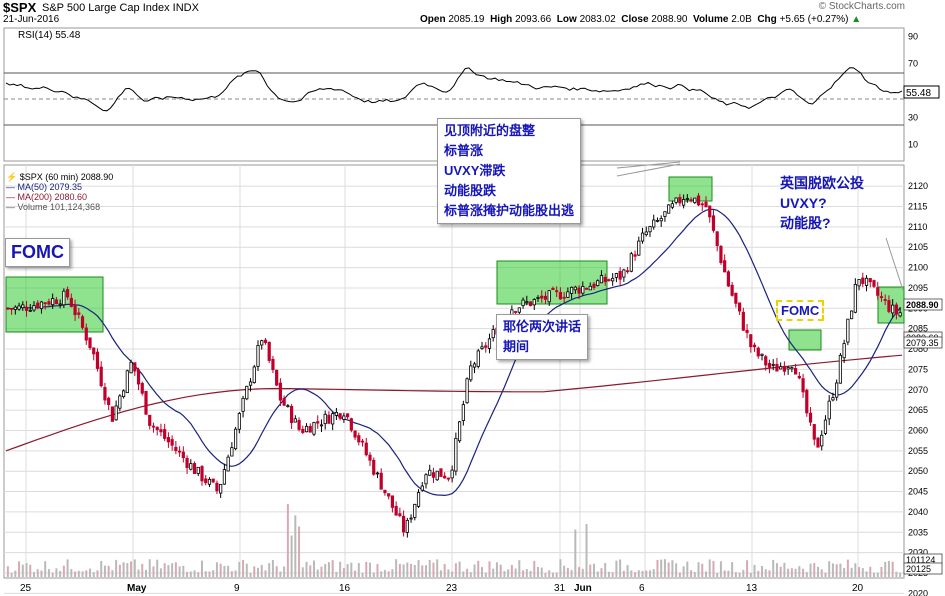 The image size is (945, 596). What do you see at coordinates (560, 588) in the screenshot?
I see `x-axis-label: 31` at bounding box center [560, 588].